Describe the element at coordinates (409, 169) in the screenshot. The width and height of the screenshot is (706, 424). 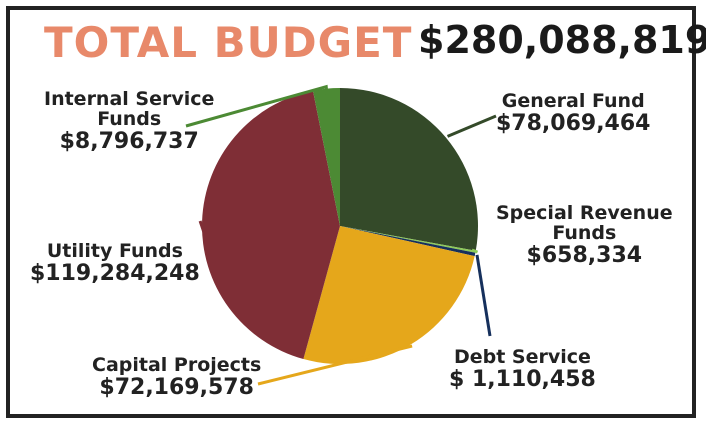
I see `pie-slice-general-fund` at that location.